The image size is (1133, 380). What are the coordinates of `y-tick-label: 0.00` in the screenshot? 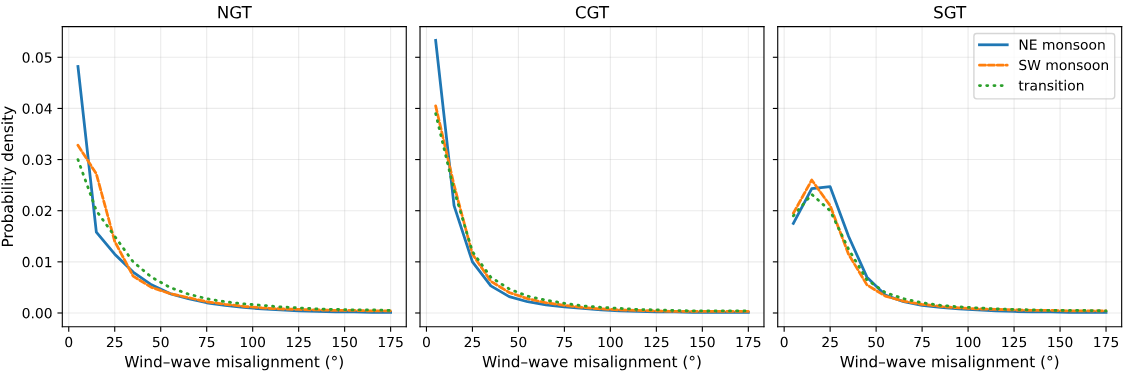 It's located at (37, 313).